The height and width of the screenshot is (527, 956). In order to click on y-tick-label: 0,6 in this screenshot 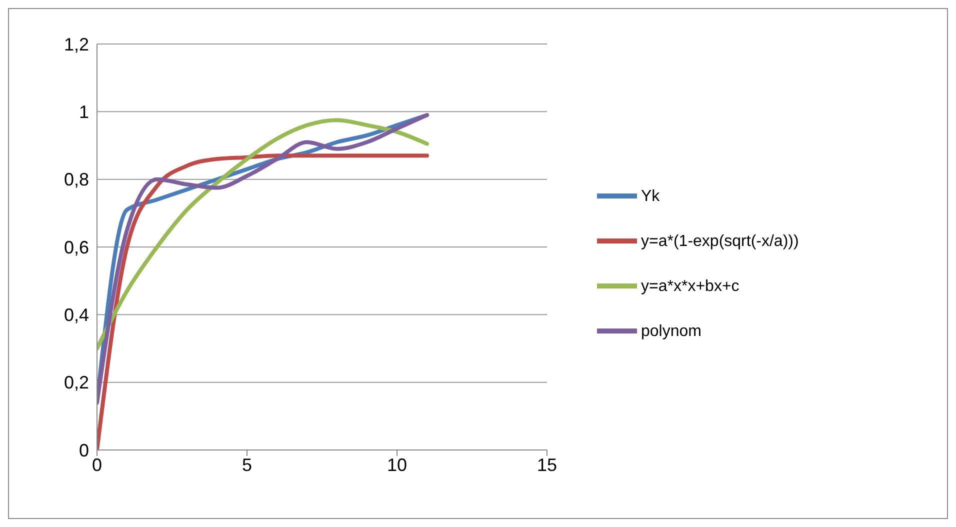, I will do `click(76, 247)`.